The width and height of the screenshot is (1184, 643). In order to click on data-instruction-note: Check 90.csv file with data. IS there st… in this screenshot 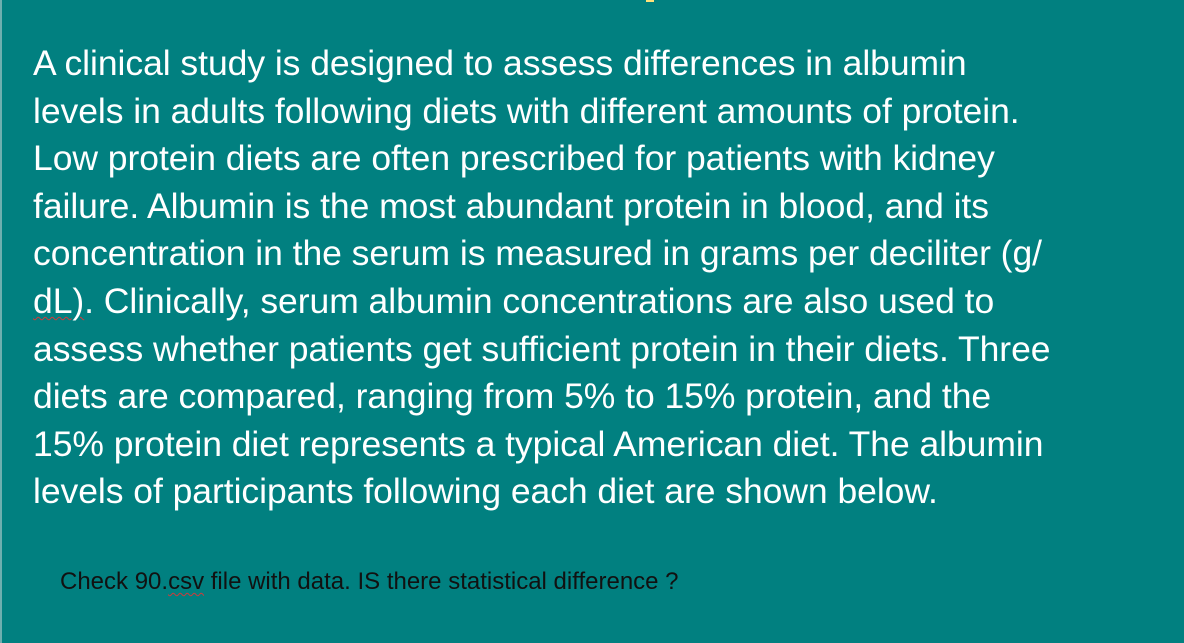, I will do `click(369, 582)`.